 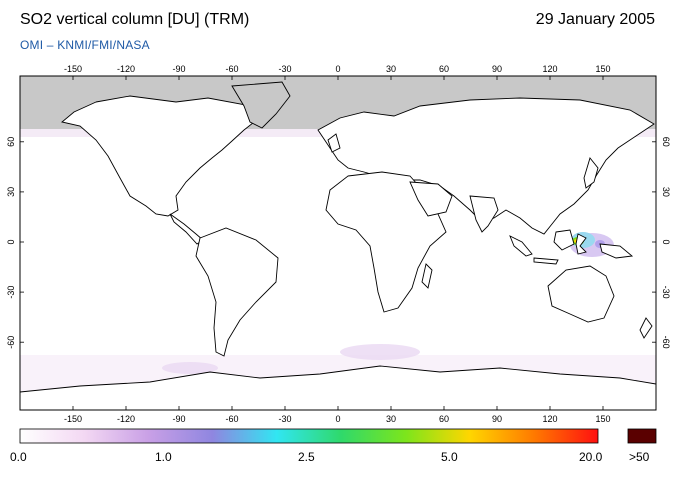 I want to click on colorbar-label-0: 0.0, so click(x=18, y=457).